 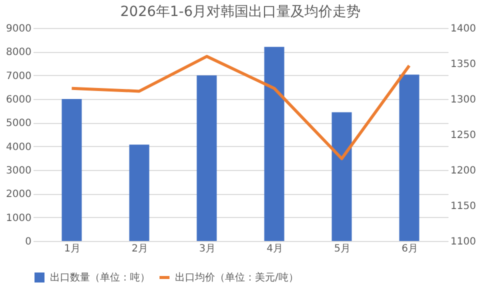 I want to click on y2-tick-label: 1350, so click(x=463, y=64).